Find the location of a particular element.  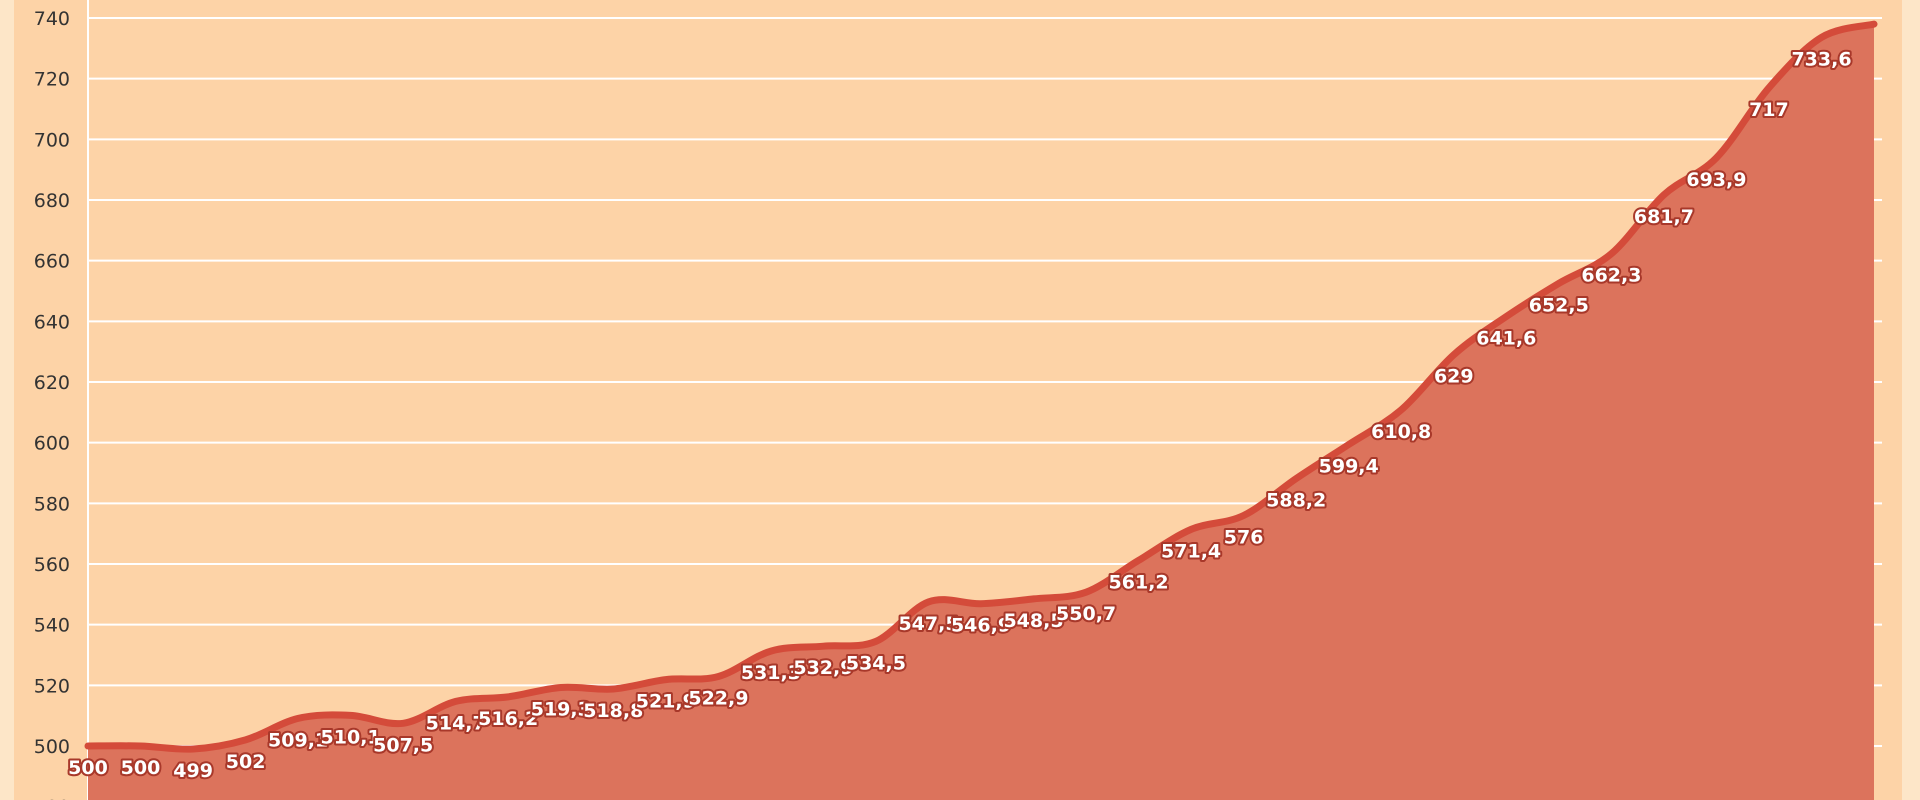

data-label: 521,9 is located at coordinates (666, 702).